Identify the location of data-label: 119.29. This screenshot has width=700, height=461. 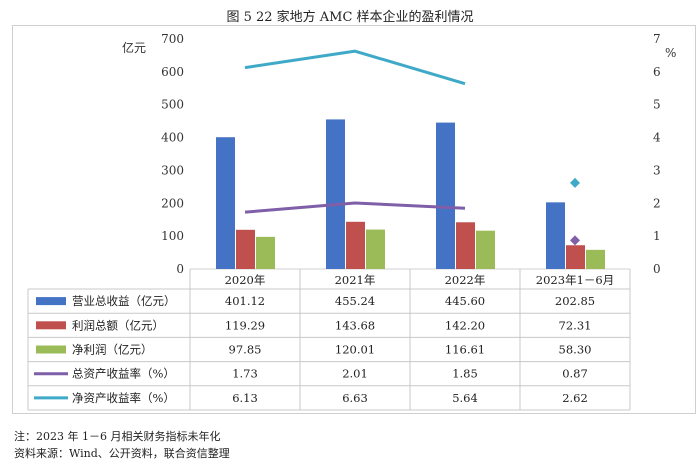
(245, 325).